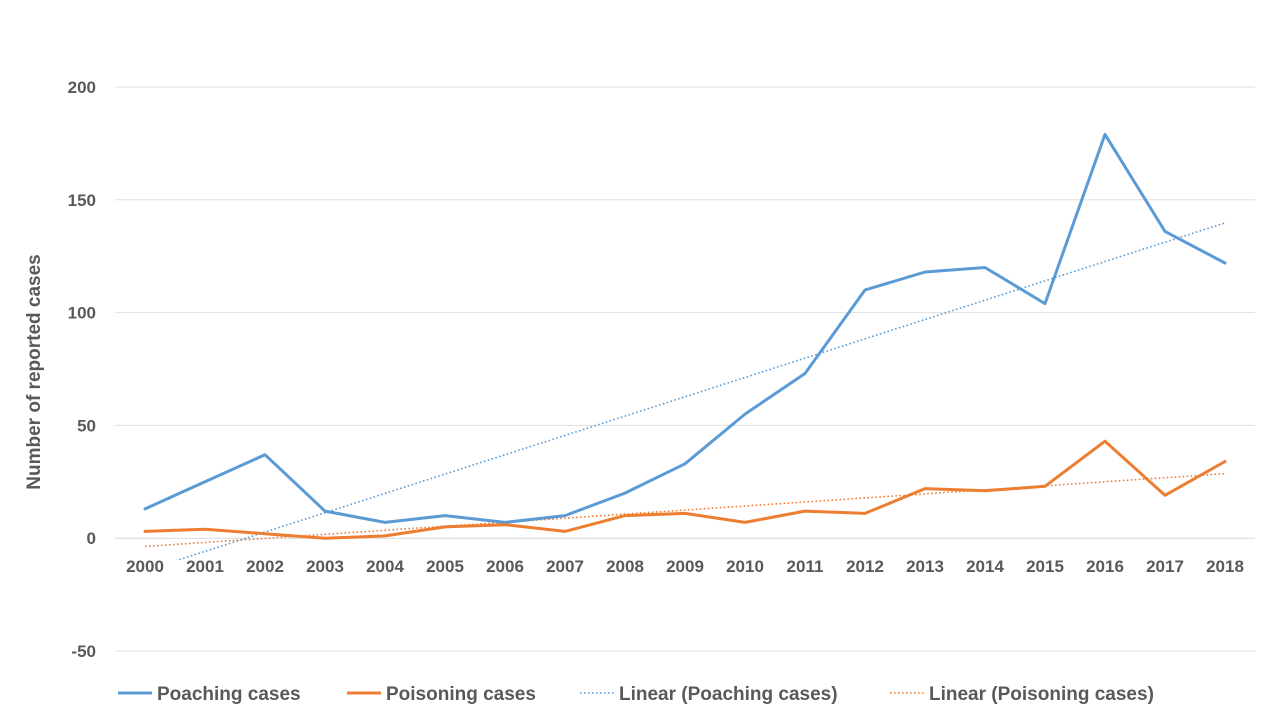 The height and width of the screenshot is (720, 1280). I want to click on legend-label: Linear (Poaching cases), so click(728, 694).